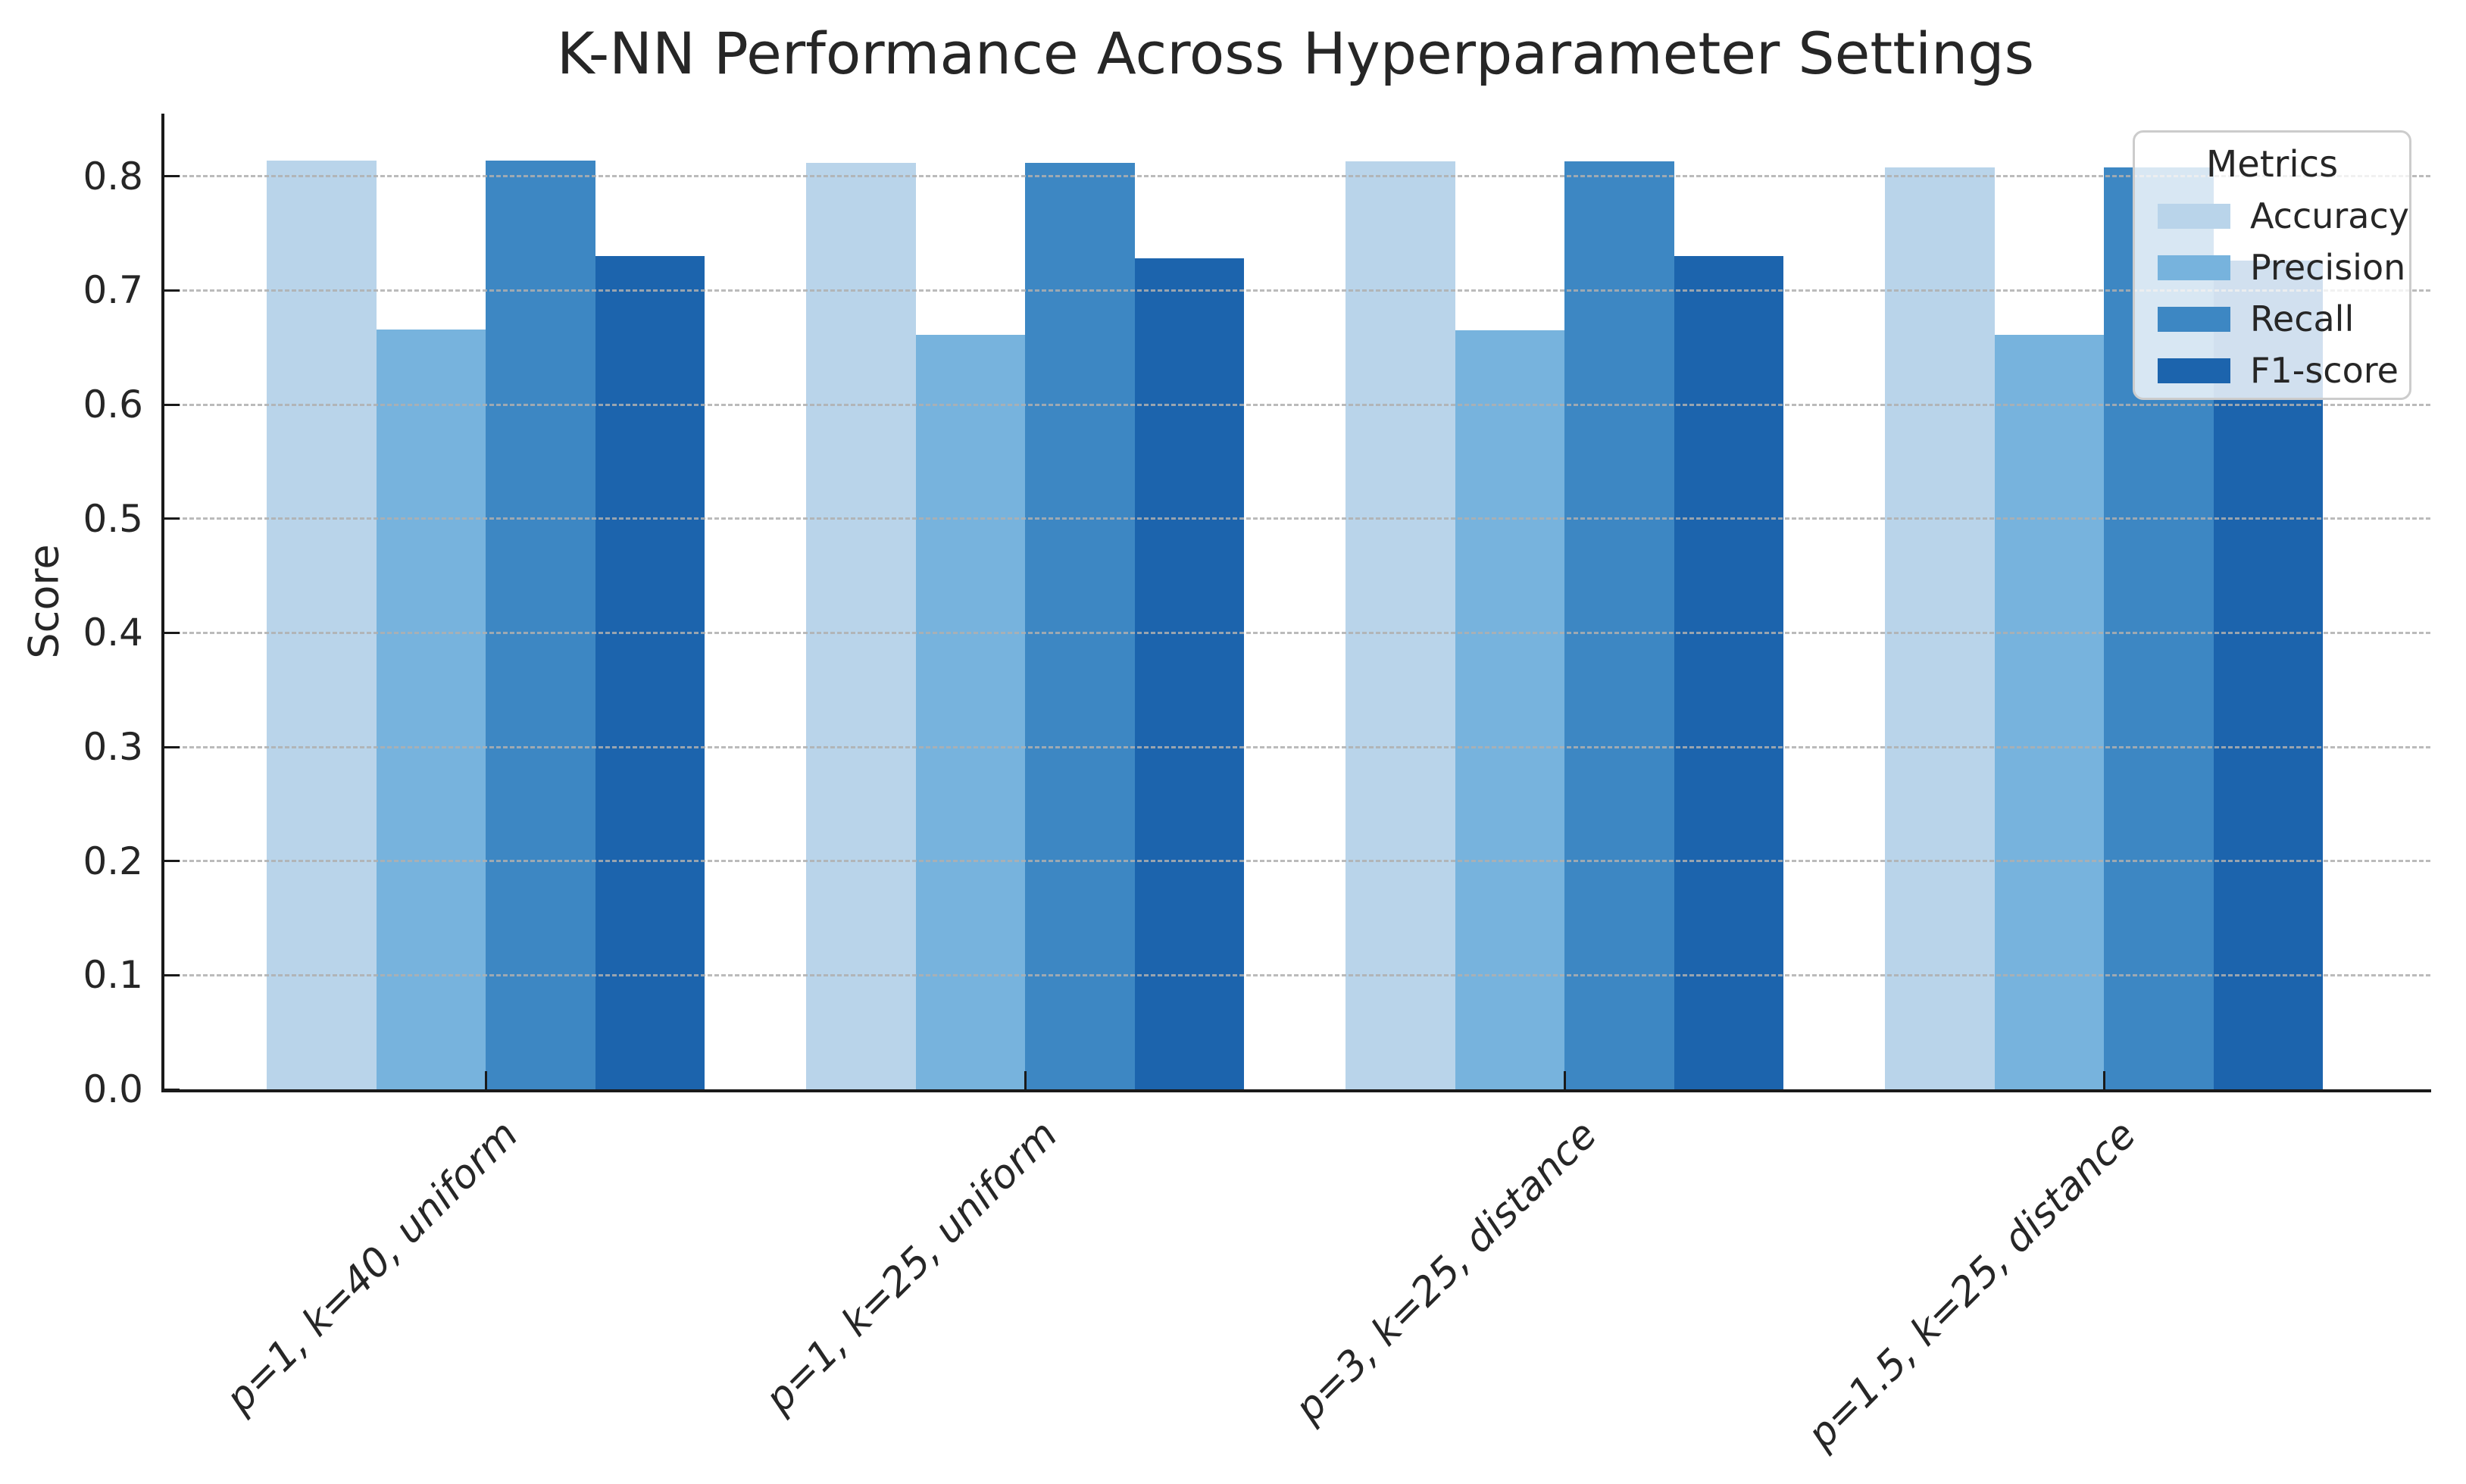 This screenshot has width=2466, height=1484. What do you see at coordinates (650, 672) in the screenshot?
I see `bar-f1-score-group1` at bounding box center [650, 672].